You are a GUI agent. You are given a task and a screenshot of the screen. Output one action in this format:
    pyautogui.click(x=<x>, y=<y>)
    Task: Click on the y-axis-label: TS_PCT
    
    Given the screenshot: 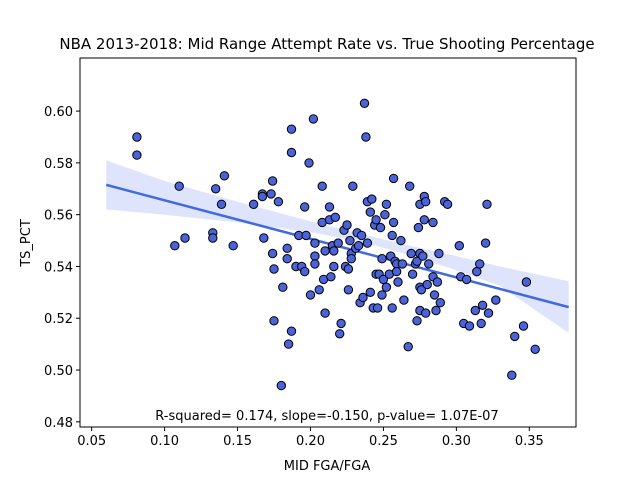 What is the action you would take?
    pyautogui.click(x=26, y=243)
    